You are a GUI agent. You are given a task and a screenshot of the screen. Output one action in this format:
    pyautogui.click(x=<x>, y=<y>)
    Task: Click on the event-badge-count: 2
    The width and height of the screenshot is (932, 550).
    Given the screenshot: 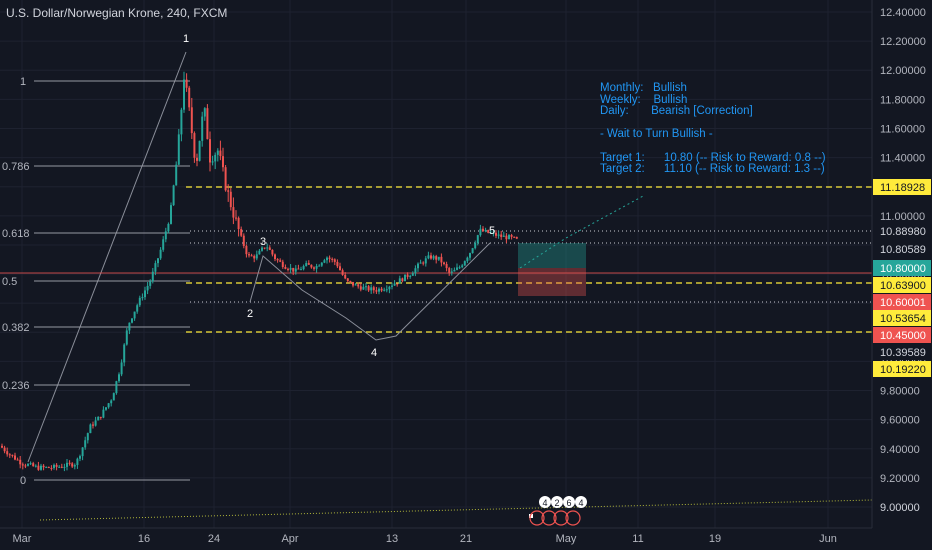 What is the action you would take?
    pyautogui.click(x=556, y=503)
    